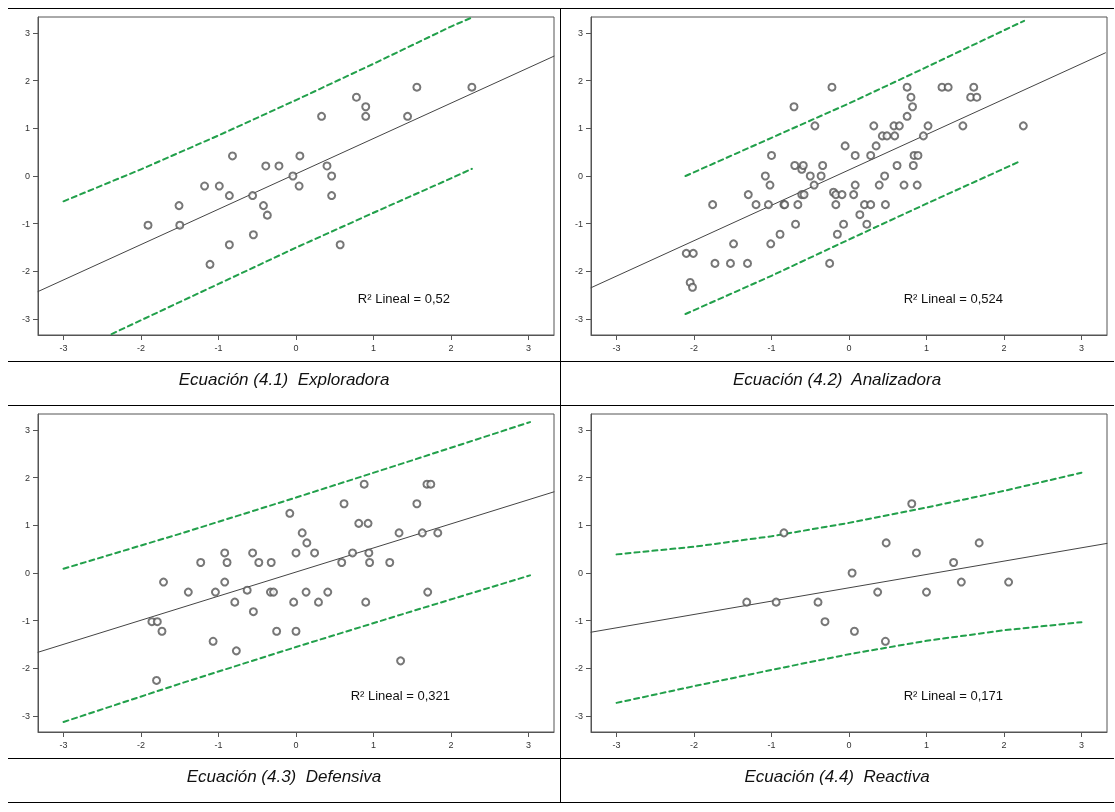  What do you see at coordinates (284, 776) in the screenshot?
I see `text: Ecuación (4.3) Defensiva` at bounding box center [284, 776].